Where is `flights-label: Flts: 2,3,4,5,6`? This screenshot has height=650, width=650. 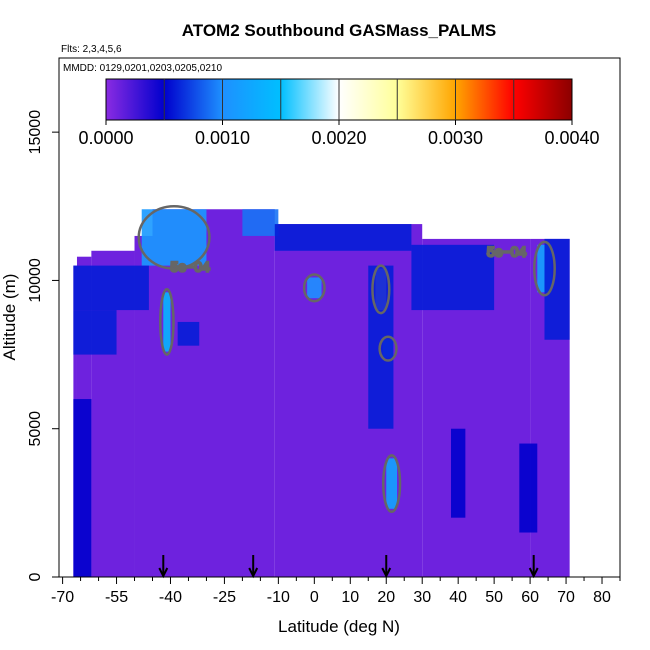
flights-label: Flts: 2,3,4,5,6 is located at coordinates (91, 49).